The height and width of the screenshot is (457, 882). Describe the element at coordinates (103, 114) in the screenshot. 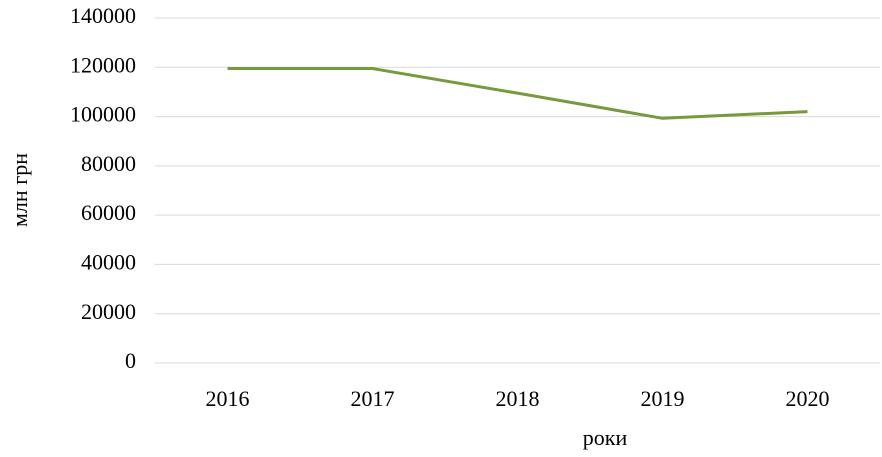

I see `y-tick-label: 100000` at that location.